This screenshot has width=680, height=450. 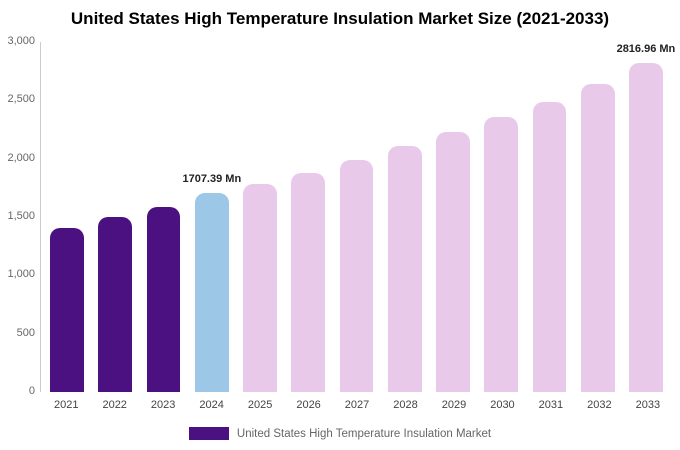 What do you see at coordinates (357, 405) in the screenshot?
I see `x-axis-label-2027: 2027` at bounding box center [357, 405].